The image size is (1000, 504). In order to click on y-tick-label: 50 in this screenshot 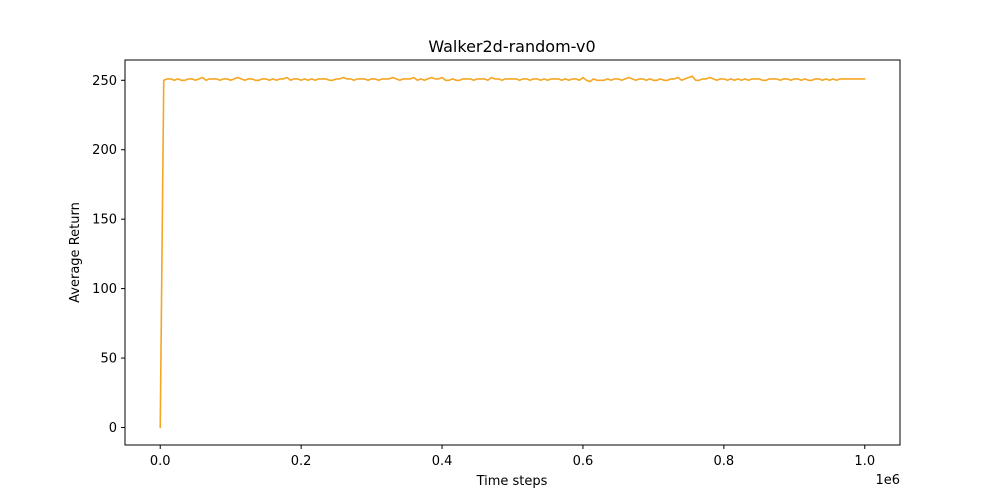, I will do `click(108, 359)`.